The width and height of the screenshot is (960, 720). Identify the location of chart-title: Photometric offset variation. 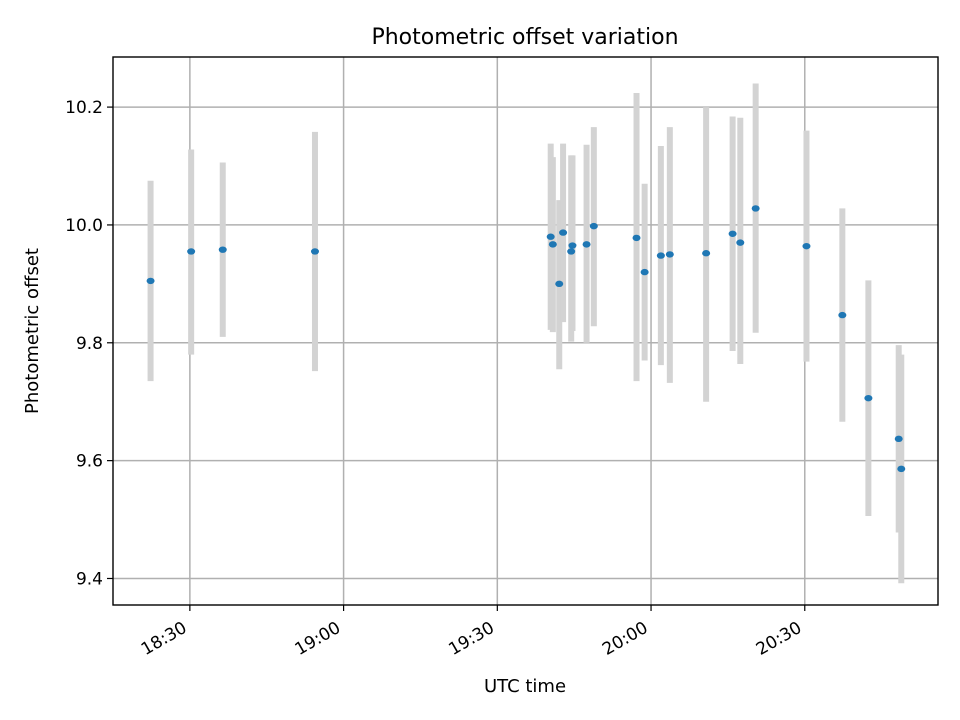
(524, 37).